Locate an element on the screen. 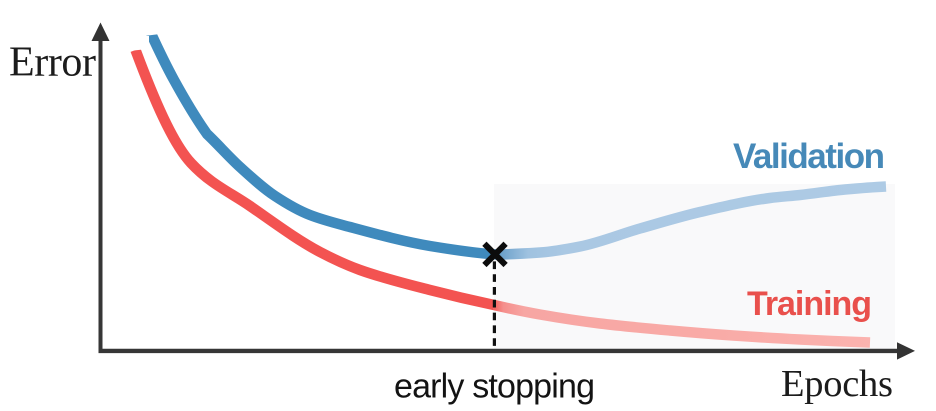 This screenshot has height=411, width=936. svg-text: Validation is located at coordinates (809, 156).